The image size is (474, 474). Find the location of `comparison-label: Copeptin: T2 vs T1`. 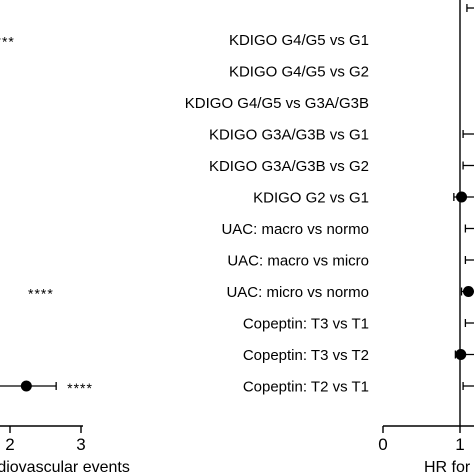

comparison-label: Copeptin: T2 vs T1 is located at coordinates (306, 387).